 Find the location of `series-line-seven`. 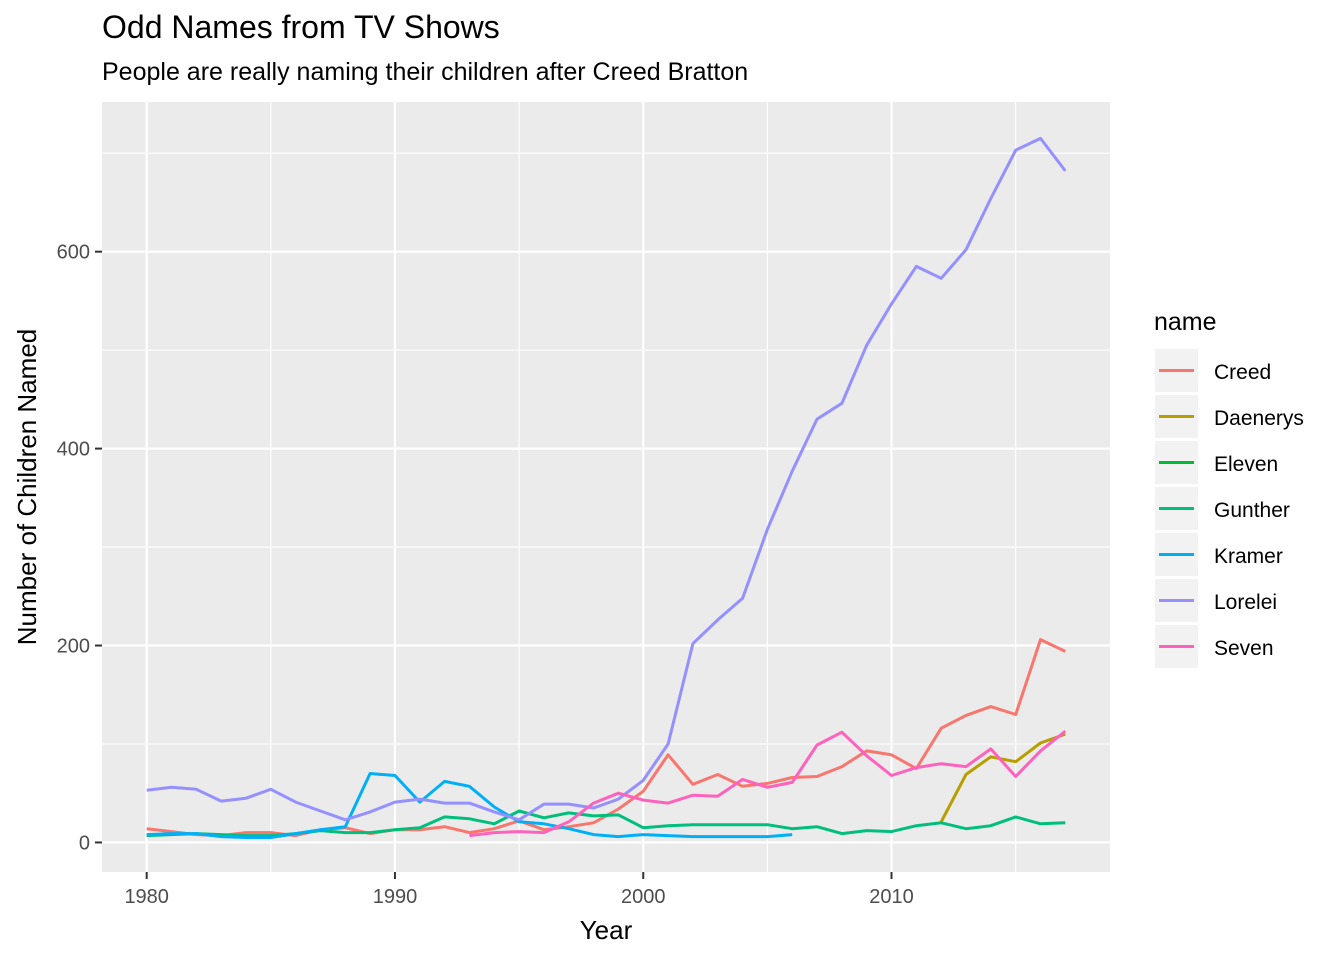

series-line-seven is located at coordinates (768, 784).